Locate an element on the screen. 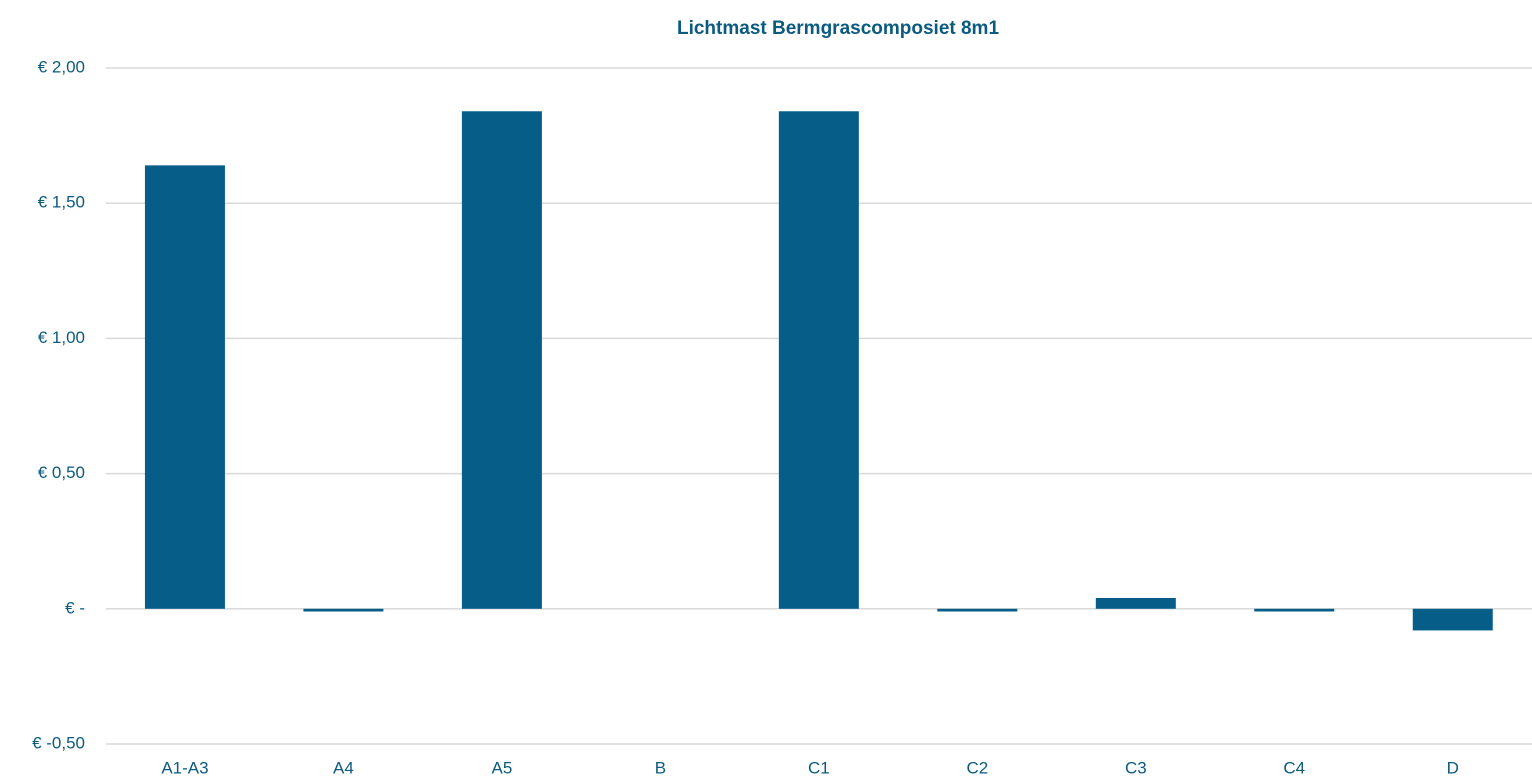  y-tick-label: € - is located at coordinates (75, 607).